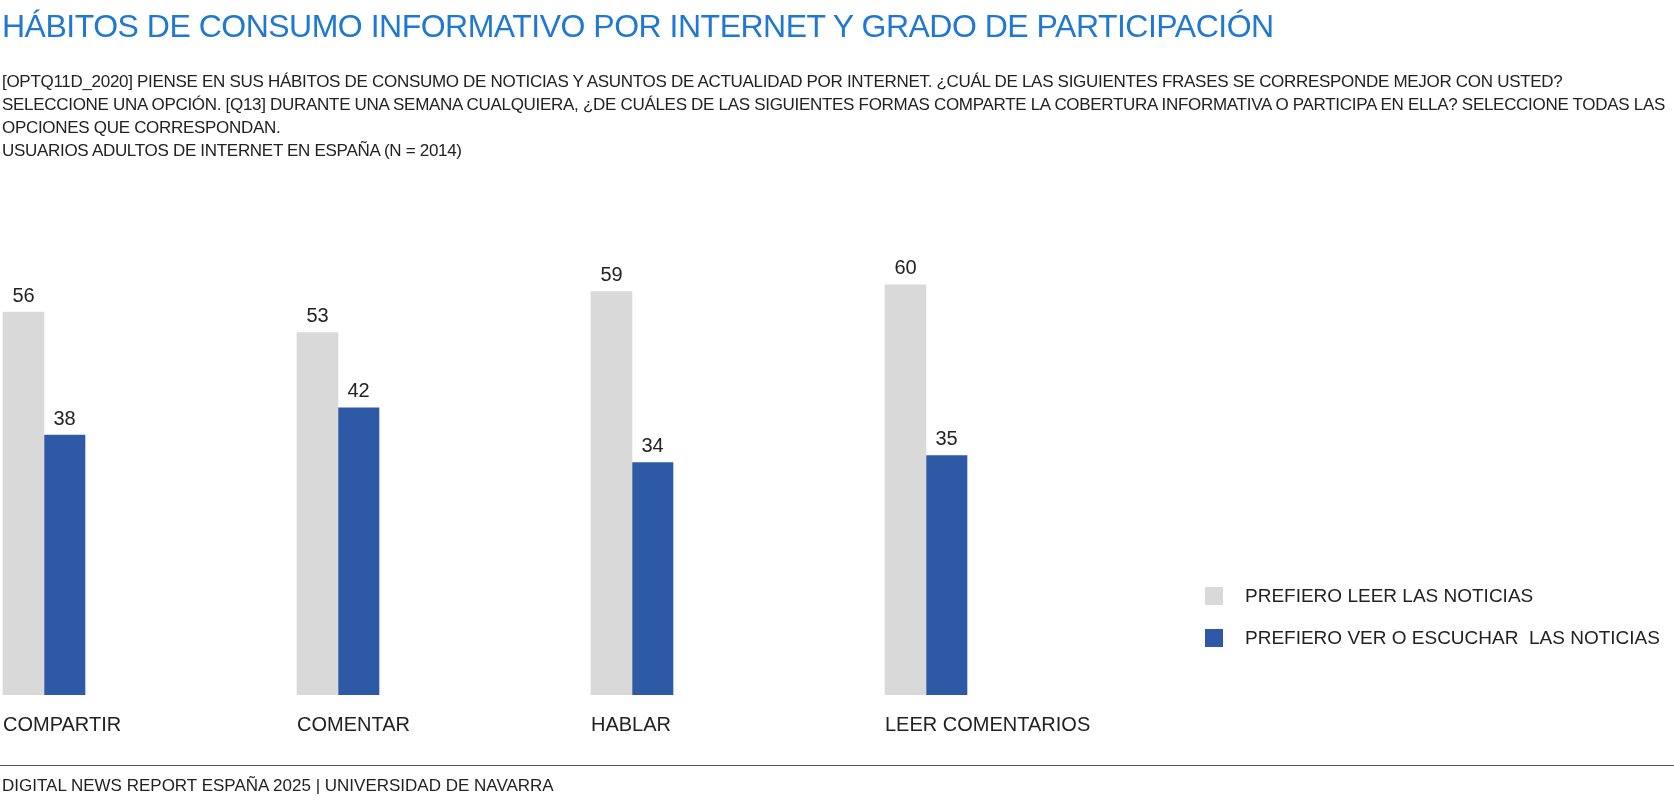 The width and height of the screenshot is (1674, 806). Describe the element at coordinates (358, 390) in the screenshot. I see `data-label: 42` at that location.